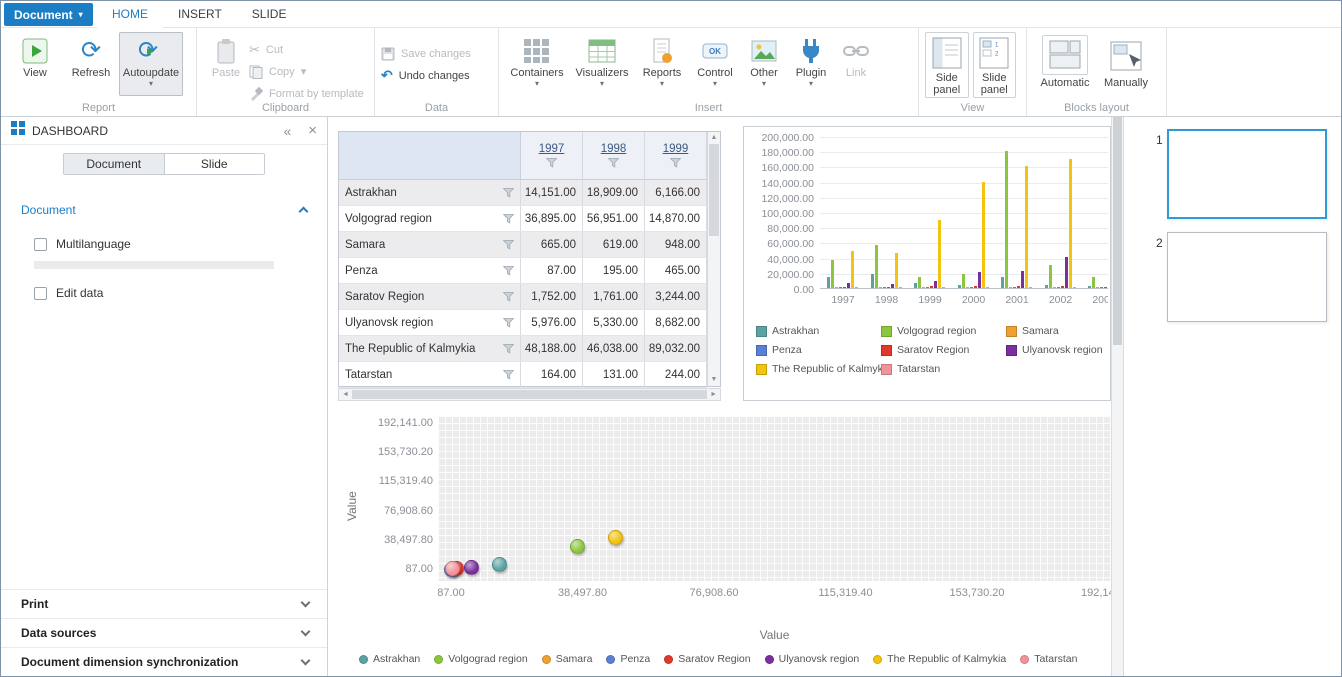 This screenshot has width=1342, height=677. What do you see at coordinates (523, 271) in the screenshot?
I see `table-row: Penza 87.00 195.00 465.00` at bounding box center [523, 271].